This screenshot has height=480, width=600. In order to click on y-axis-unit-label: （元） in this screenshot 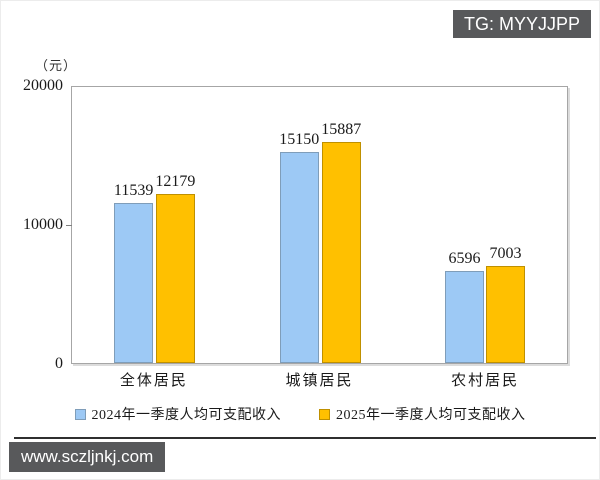, I will do `click(56, 65)`.